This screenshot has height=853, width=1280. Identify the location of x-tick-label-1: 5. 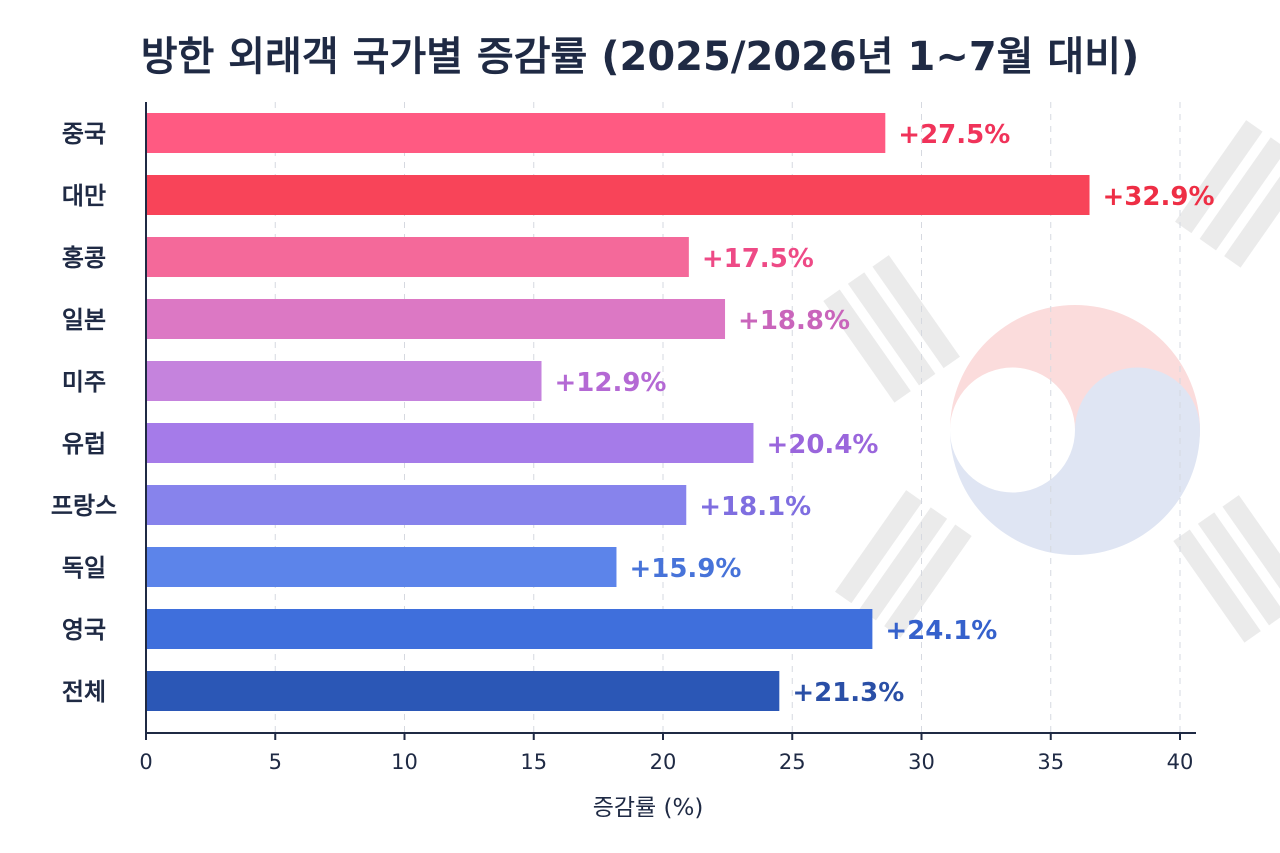
(275, 762).